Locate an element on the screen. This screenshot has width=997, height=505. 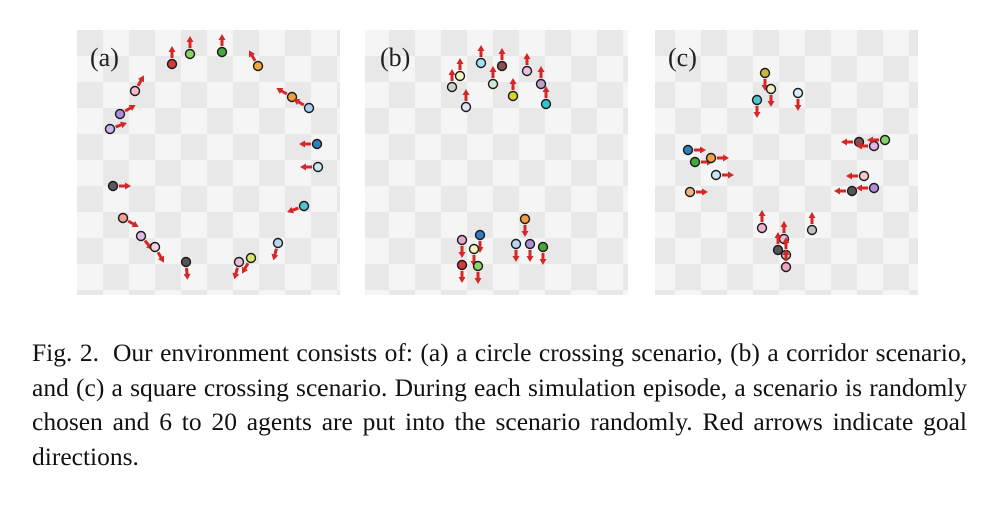
panel-label: (b) is located at coordinates (395, 57).